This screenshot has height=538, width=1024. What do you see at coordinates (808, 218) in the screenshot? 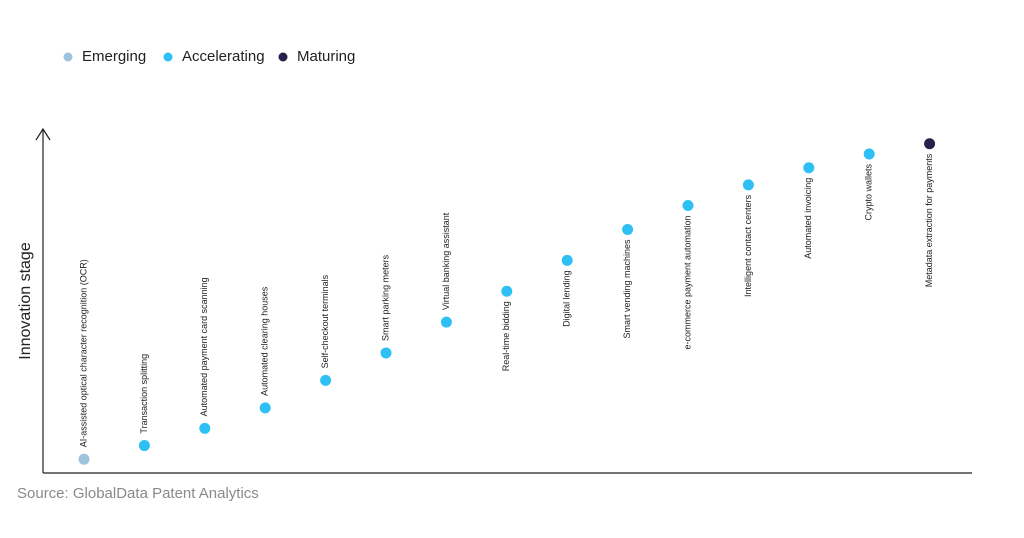
I see `category-label: Automated invoicing` at bounding box center [808, 218].